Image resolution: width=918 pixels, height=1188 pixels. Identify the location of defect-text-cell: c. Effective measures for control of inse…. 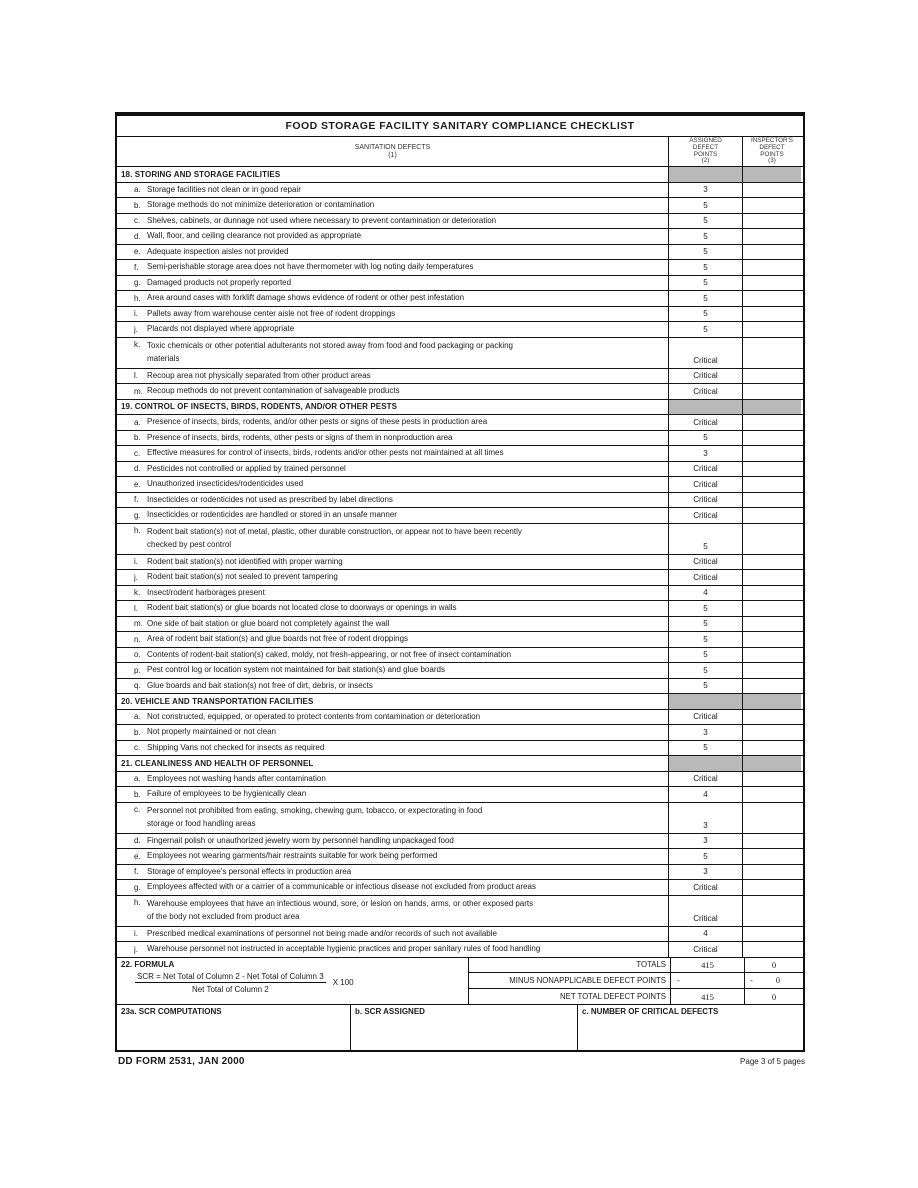
(392, 453).